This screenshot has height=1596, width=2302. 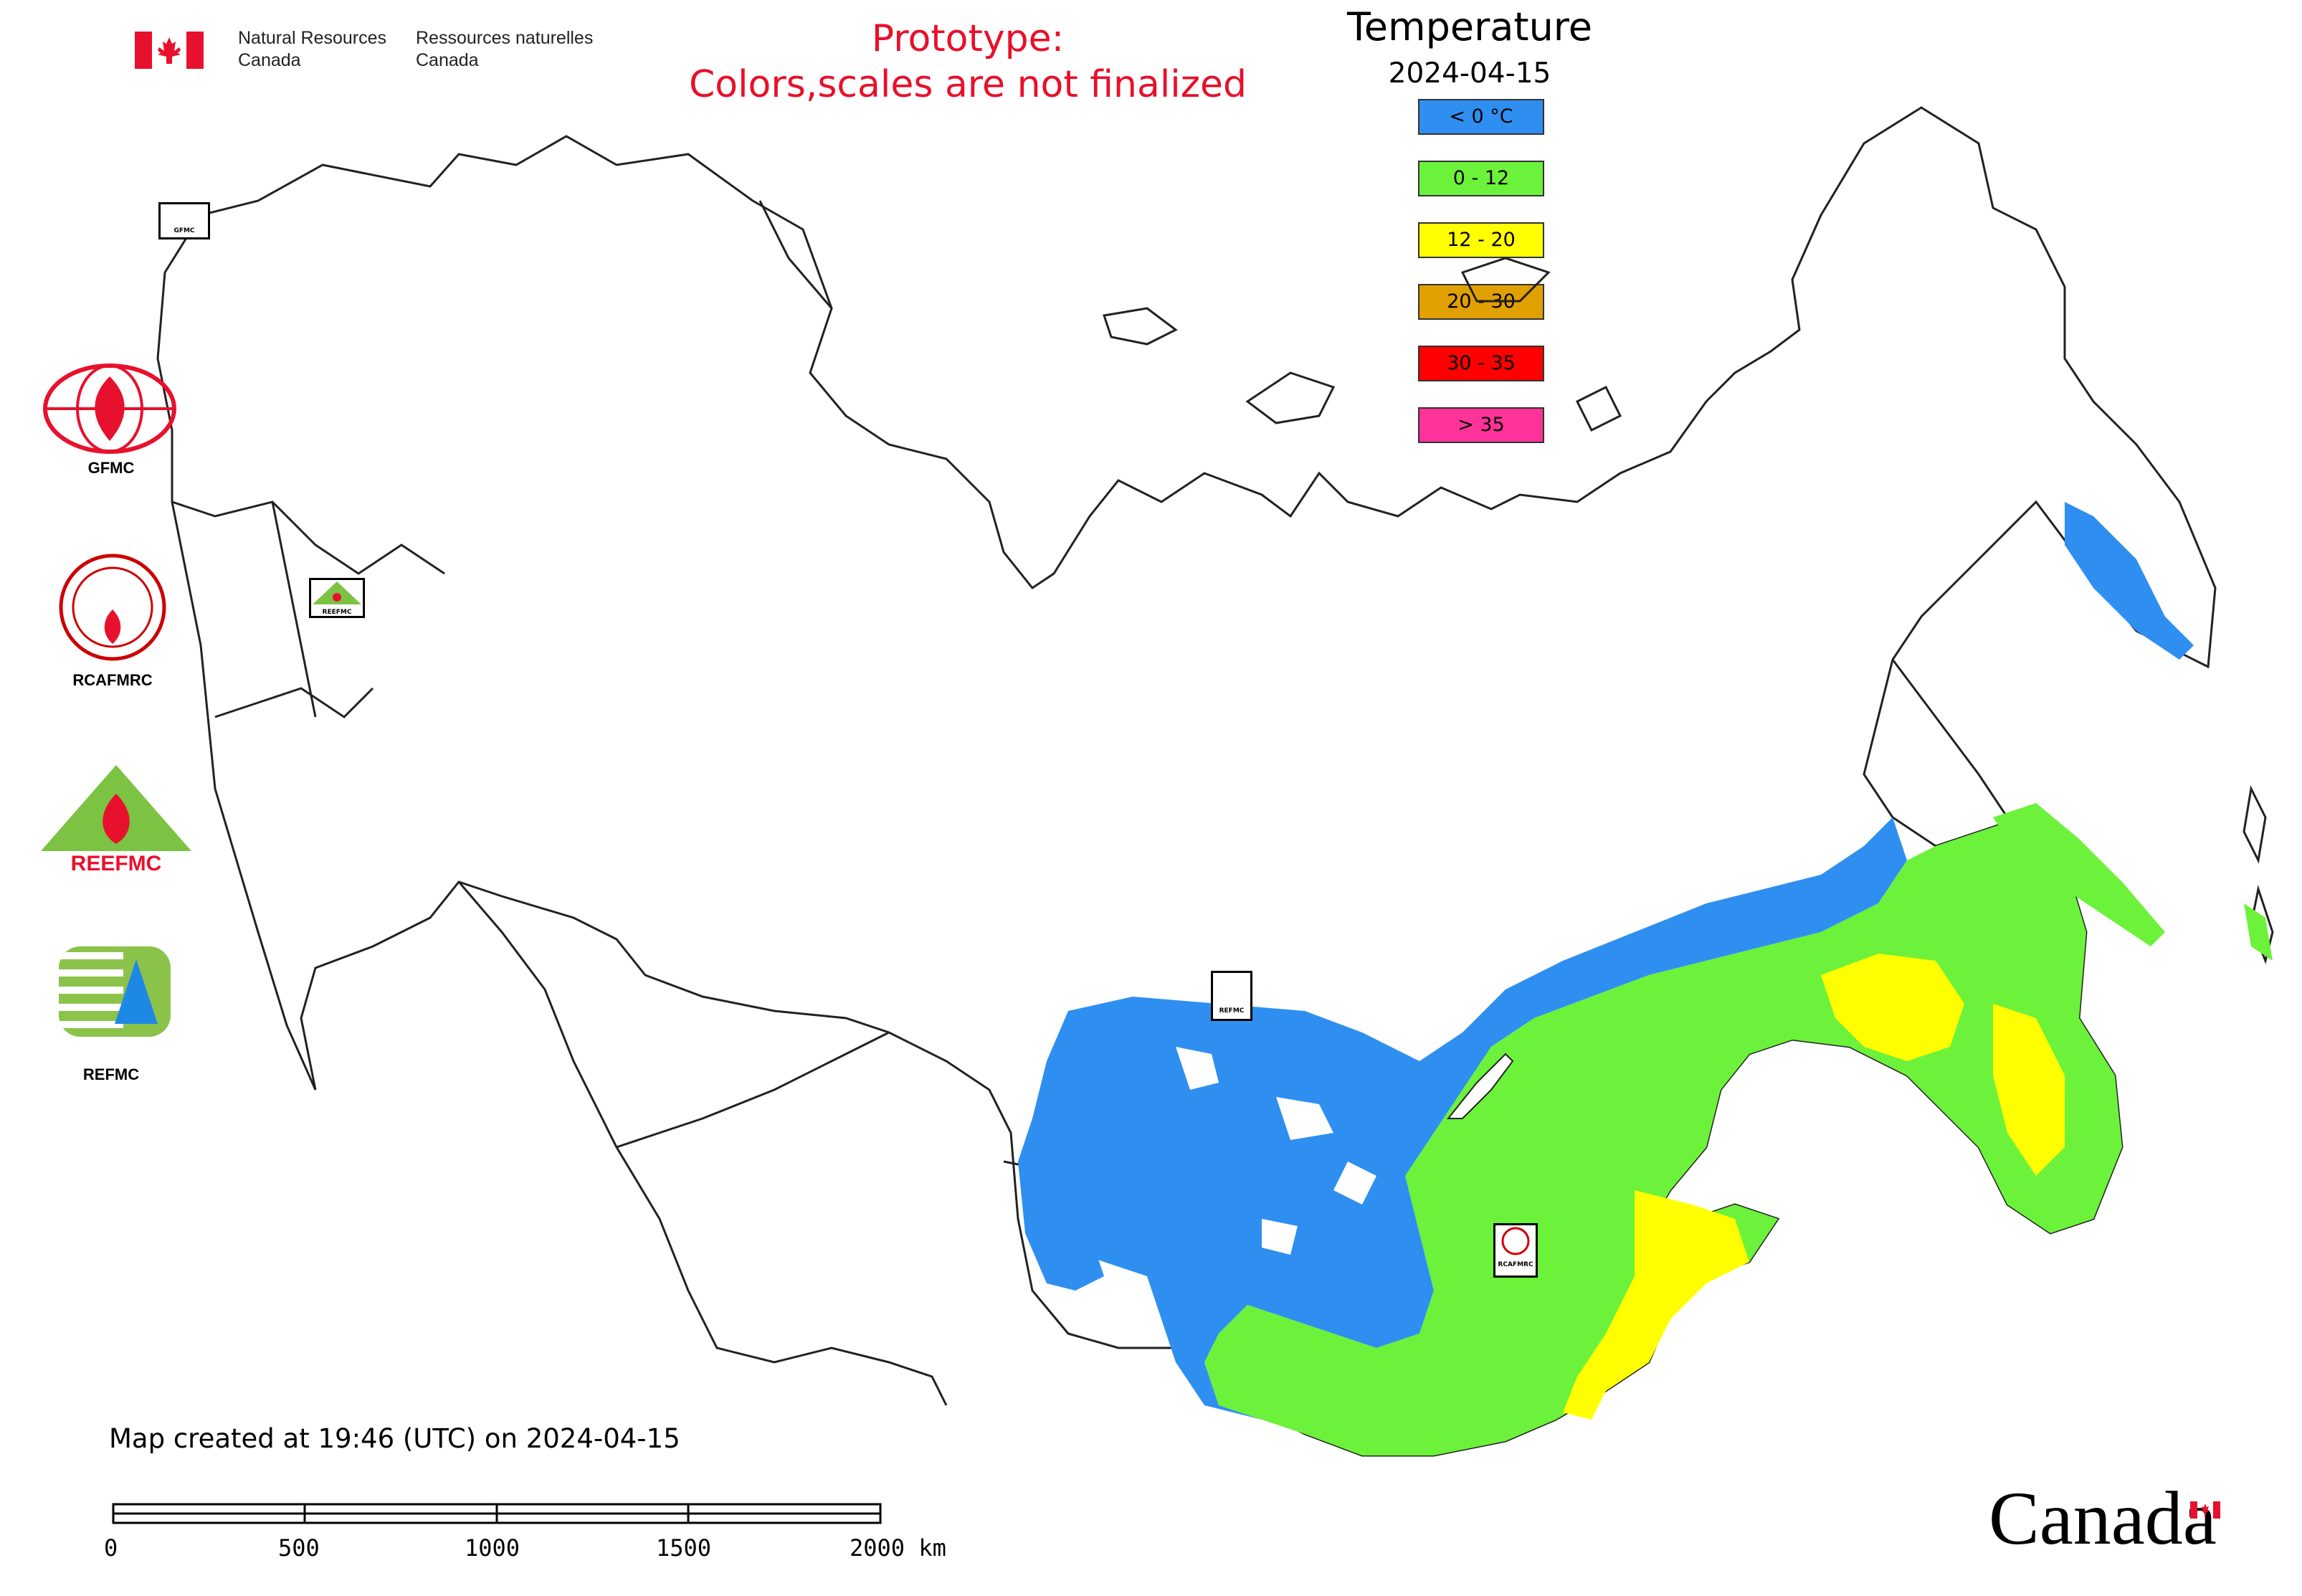 What do you see at coordinates (269, 60) in the screenshot?
I see `department-name-en-line2: Canada` at bounding box center [269, 60].